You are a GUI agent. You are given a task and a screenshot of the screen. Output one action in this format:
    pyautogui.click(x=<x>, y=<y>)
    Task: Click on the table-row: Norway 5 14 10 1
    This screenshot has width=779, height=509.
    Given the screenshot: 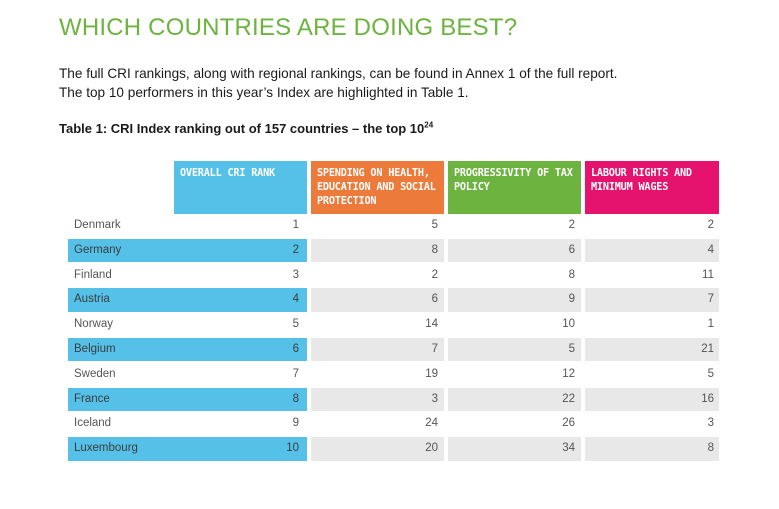 What is the action you would take?
    pyautogui.click(x=393, y=325)
    